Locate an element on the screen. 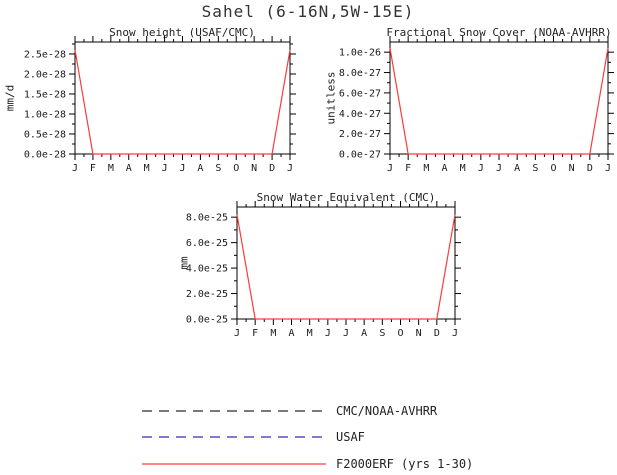 The image size is (617, 475). svg-text: 2.0e-25 is located at coordinates (207, 294).